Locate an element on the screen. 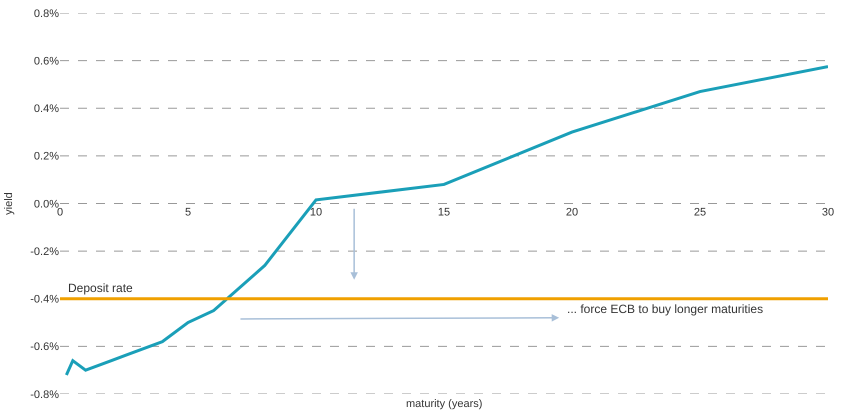  annotation: ... force ECB to buy longer maturities is located at coordinates (665, 309).